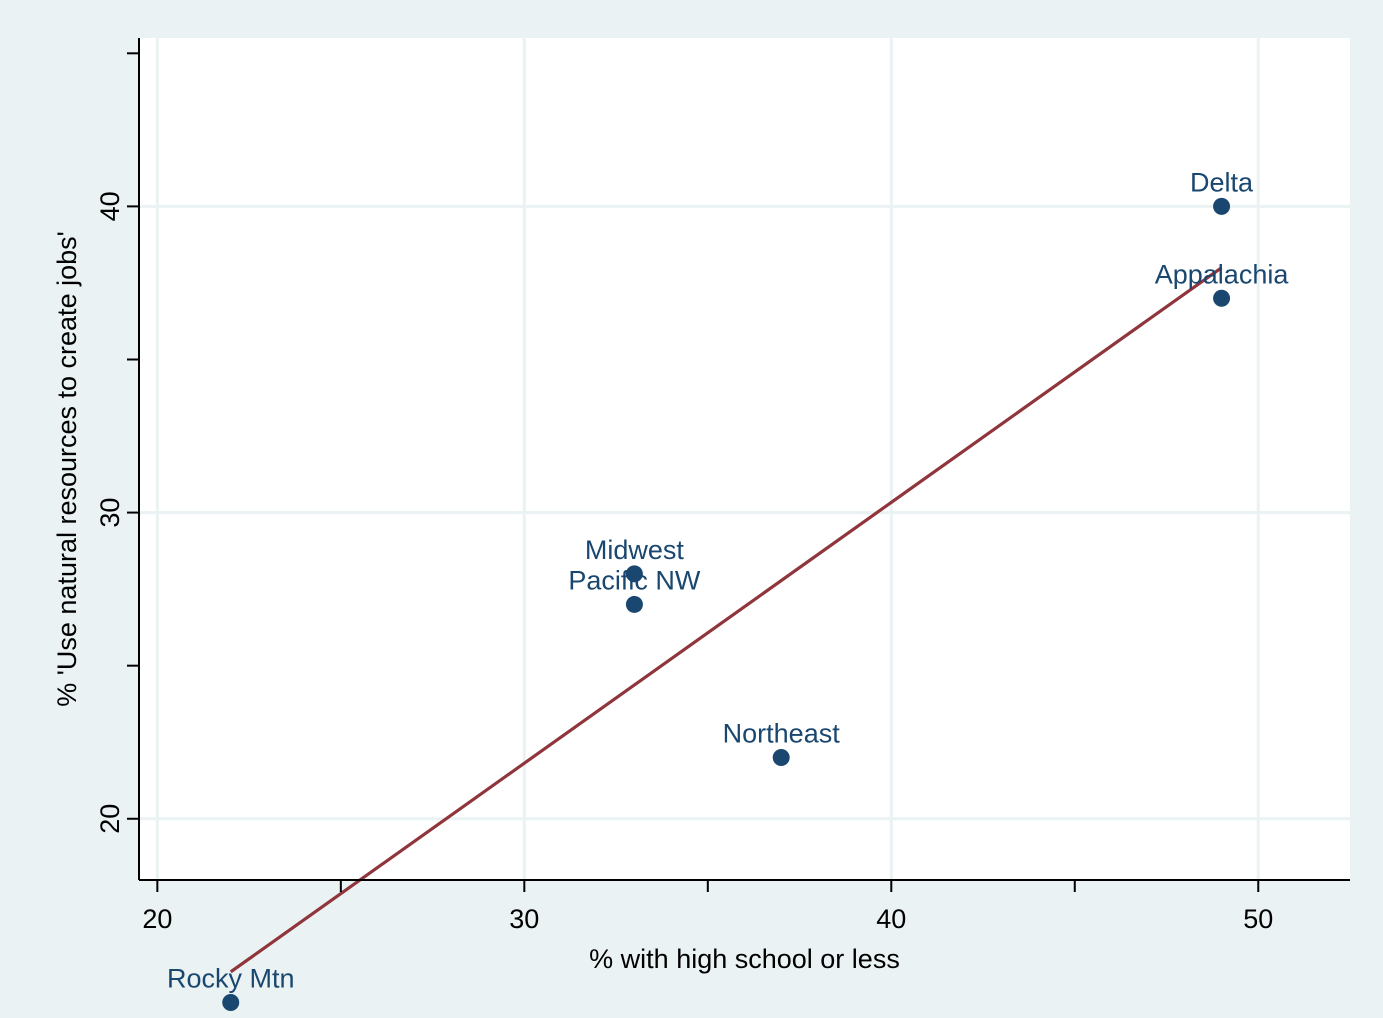 The image size is (1383, 1018). What do you see at coordinates (67, 469) in the screenshot?
I see `y-axis-title: % 'Use natural resources to create jobs'` at bounding box center [67, 469].